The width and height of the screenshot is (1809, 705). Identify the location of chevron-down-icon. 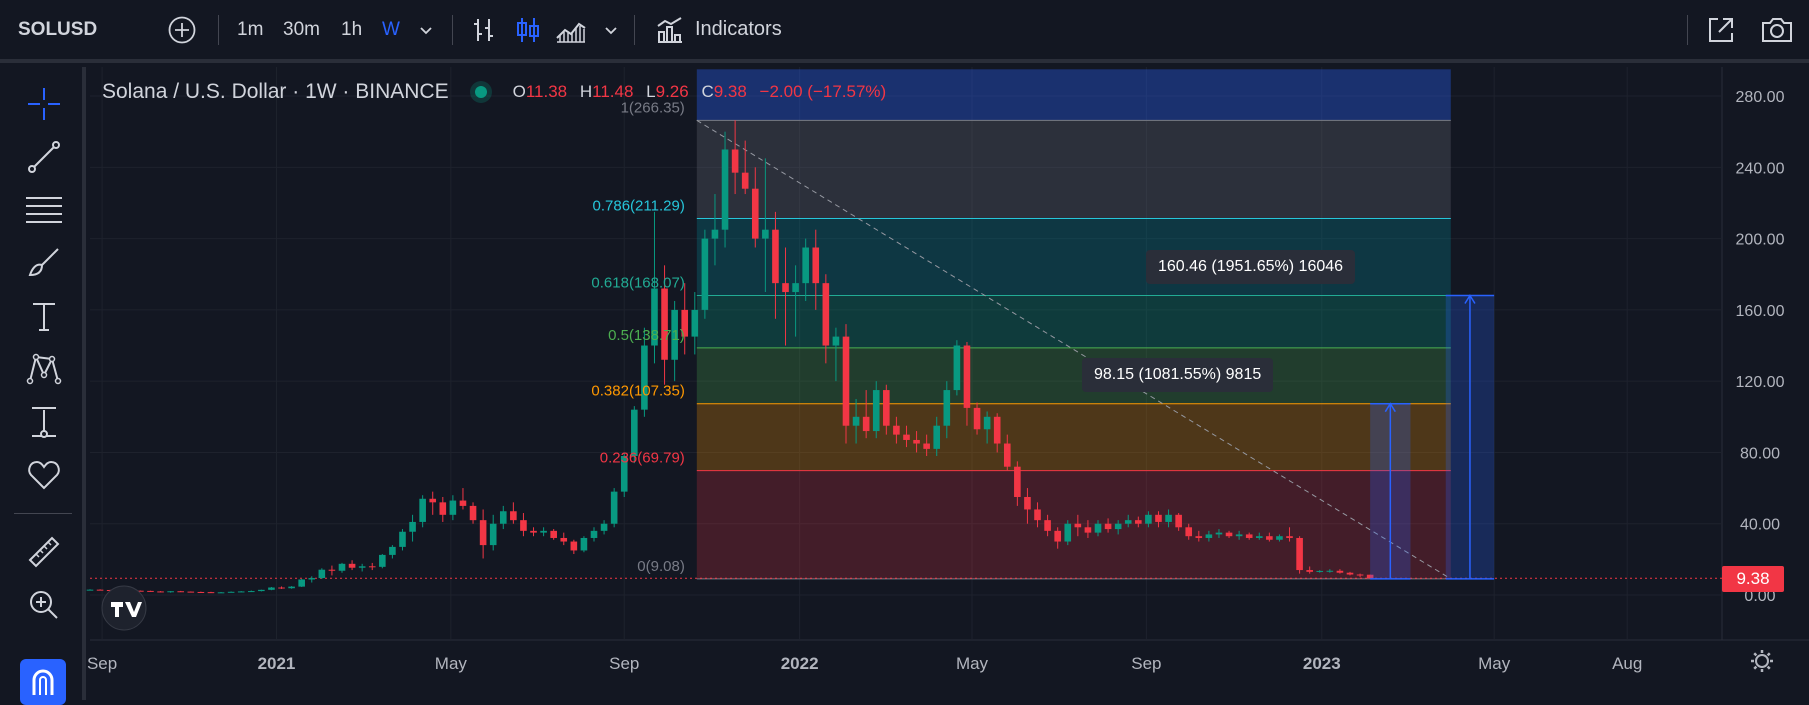
(611, 30).